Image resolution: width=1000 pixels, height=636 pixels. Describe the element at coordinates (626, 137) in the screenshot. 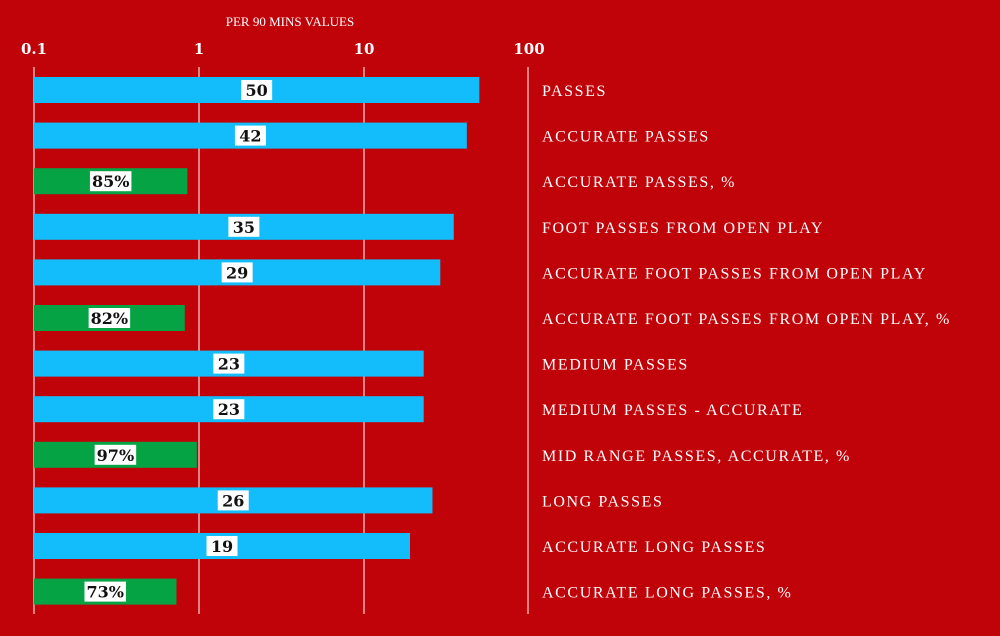

I see `category-label: ACCURATE PASSES` at that location.